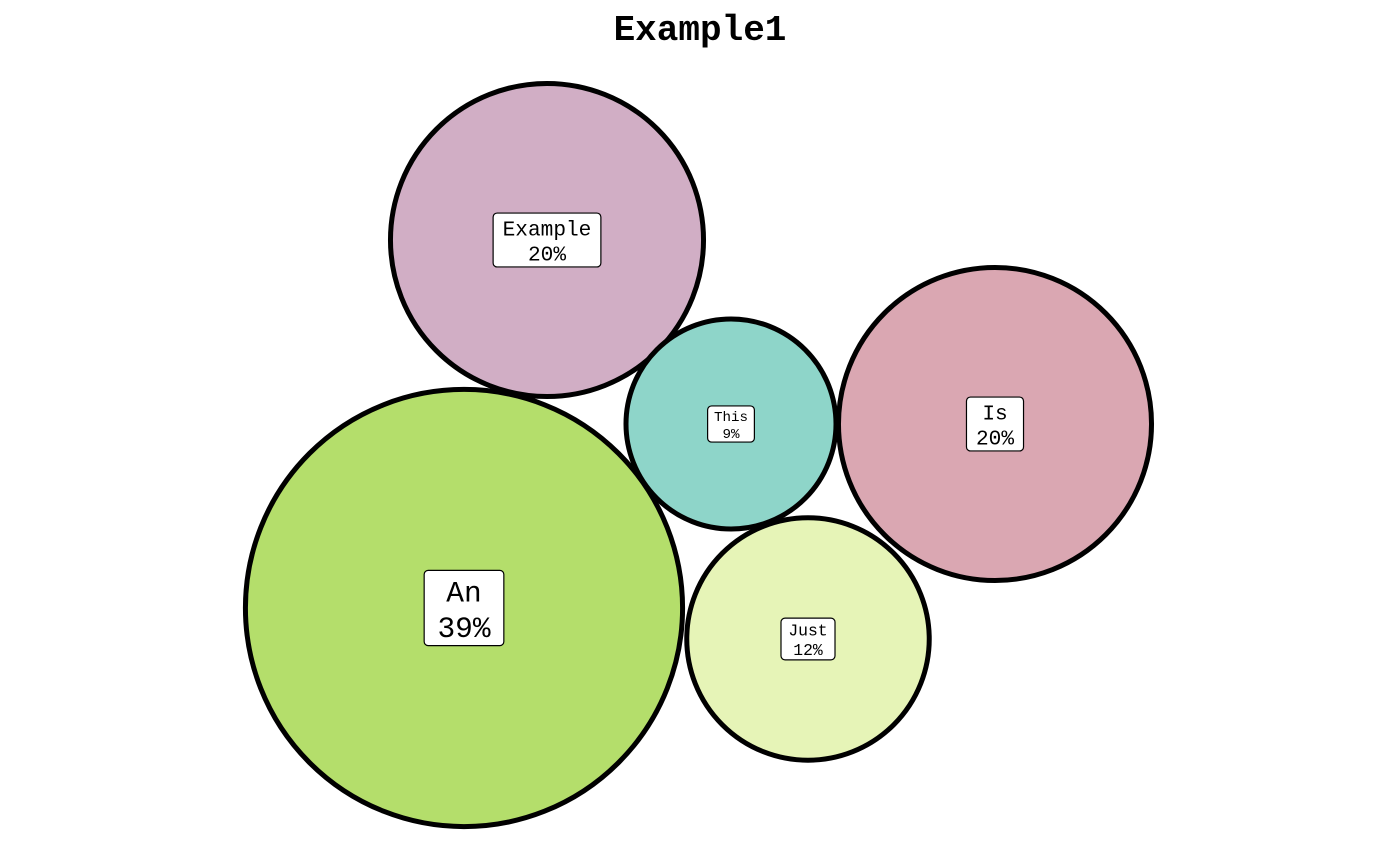 Image resolution: width=1400 pixels, height=866 pixels. What do you see at coordinates (547, 256) in the screenshot?
I see `bubble-percent-example: 20%` at bounding box center [547, 256].